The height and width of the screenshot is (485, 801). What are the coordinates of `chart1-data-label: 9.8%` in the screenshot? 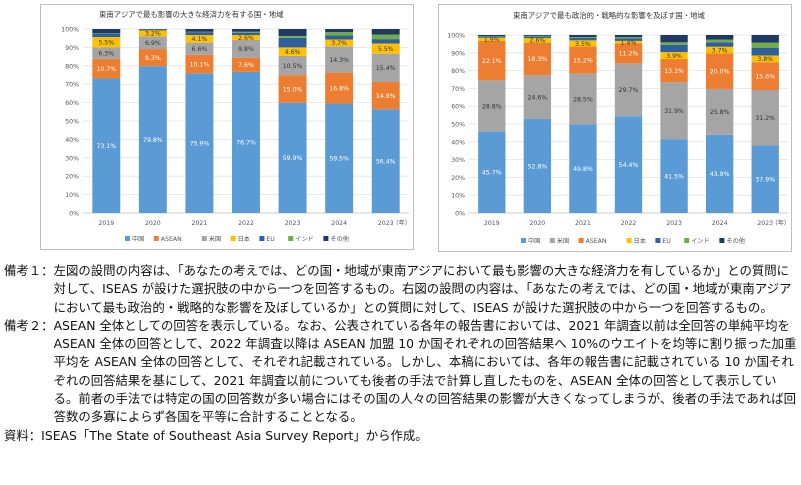 It's located at (246, 49).